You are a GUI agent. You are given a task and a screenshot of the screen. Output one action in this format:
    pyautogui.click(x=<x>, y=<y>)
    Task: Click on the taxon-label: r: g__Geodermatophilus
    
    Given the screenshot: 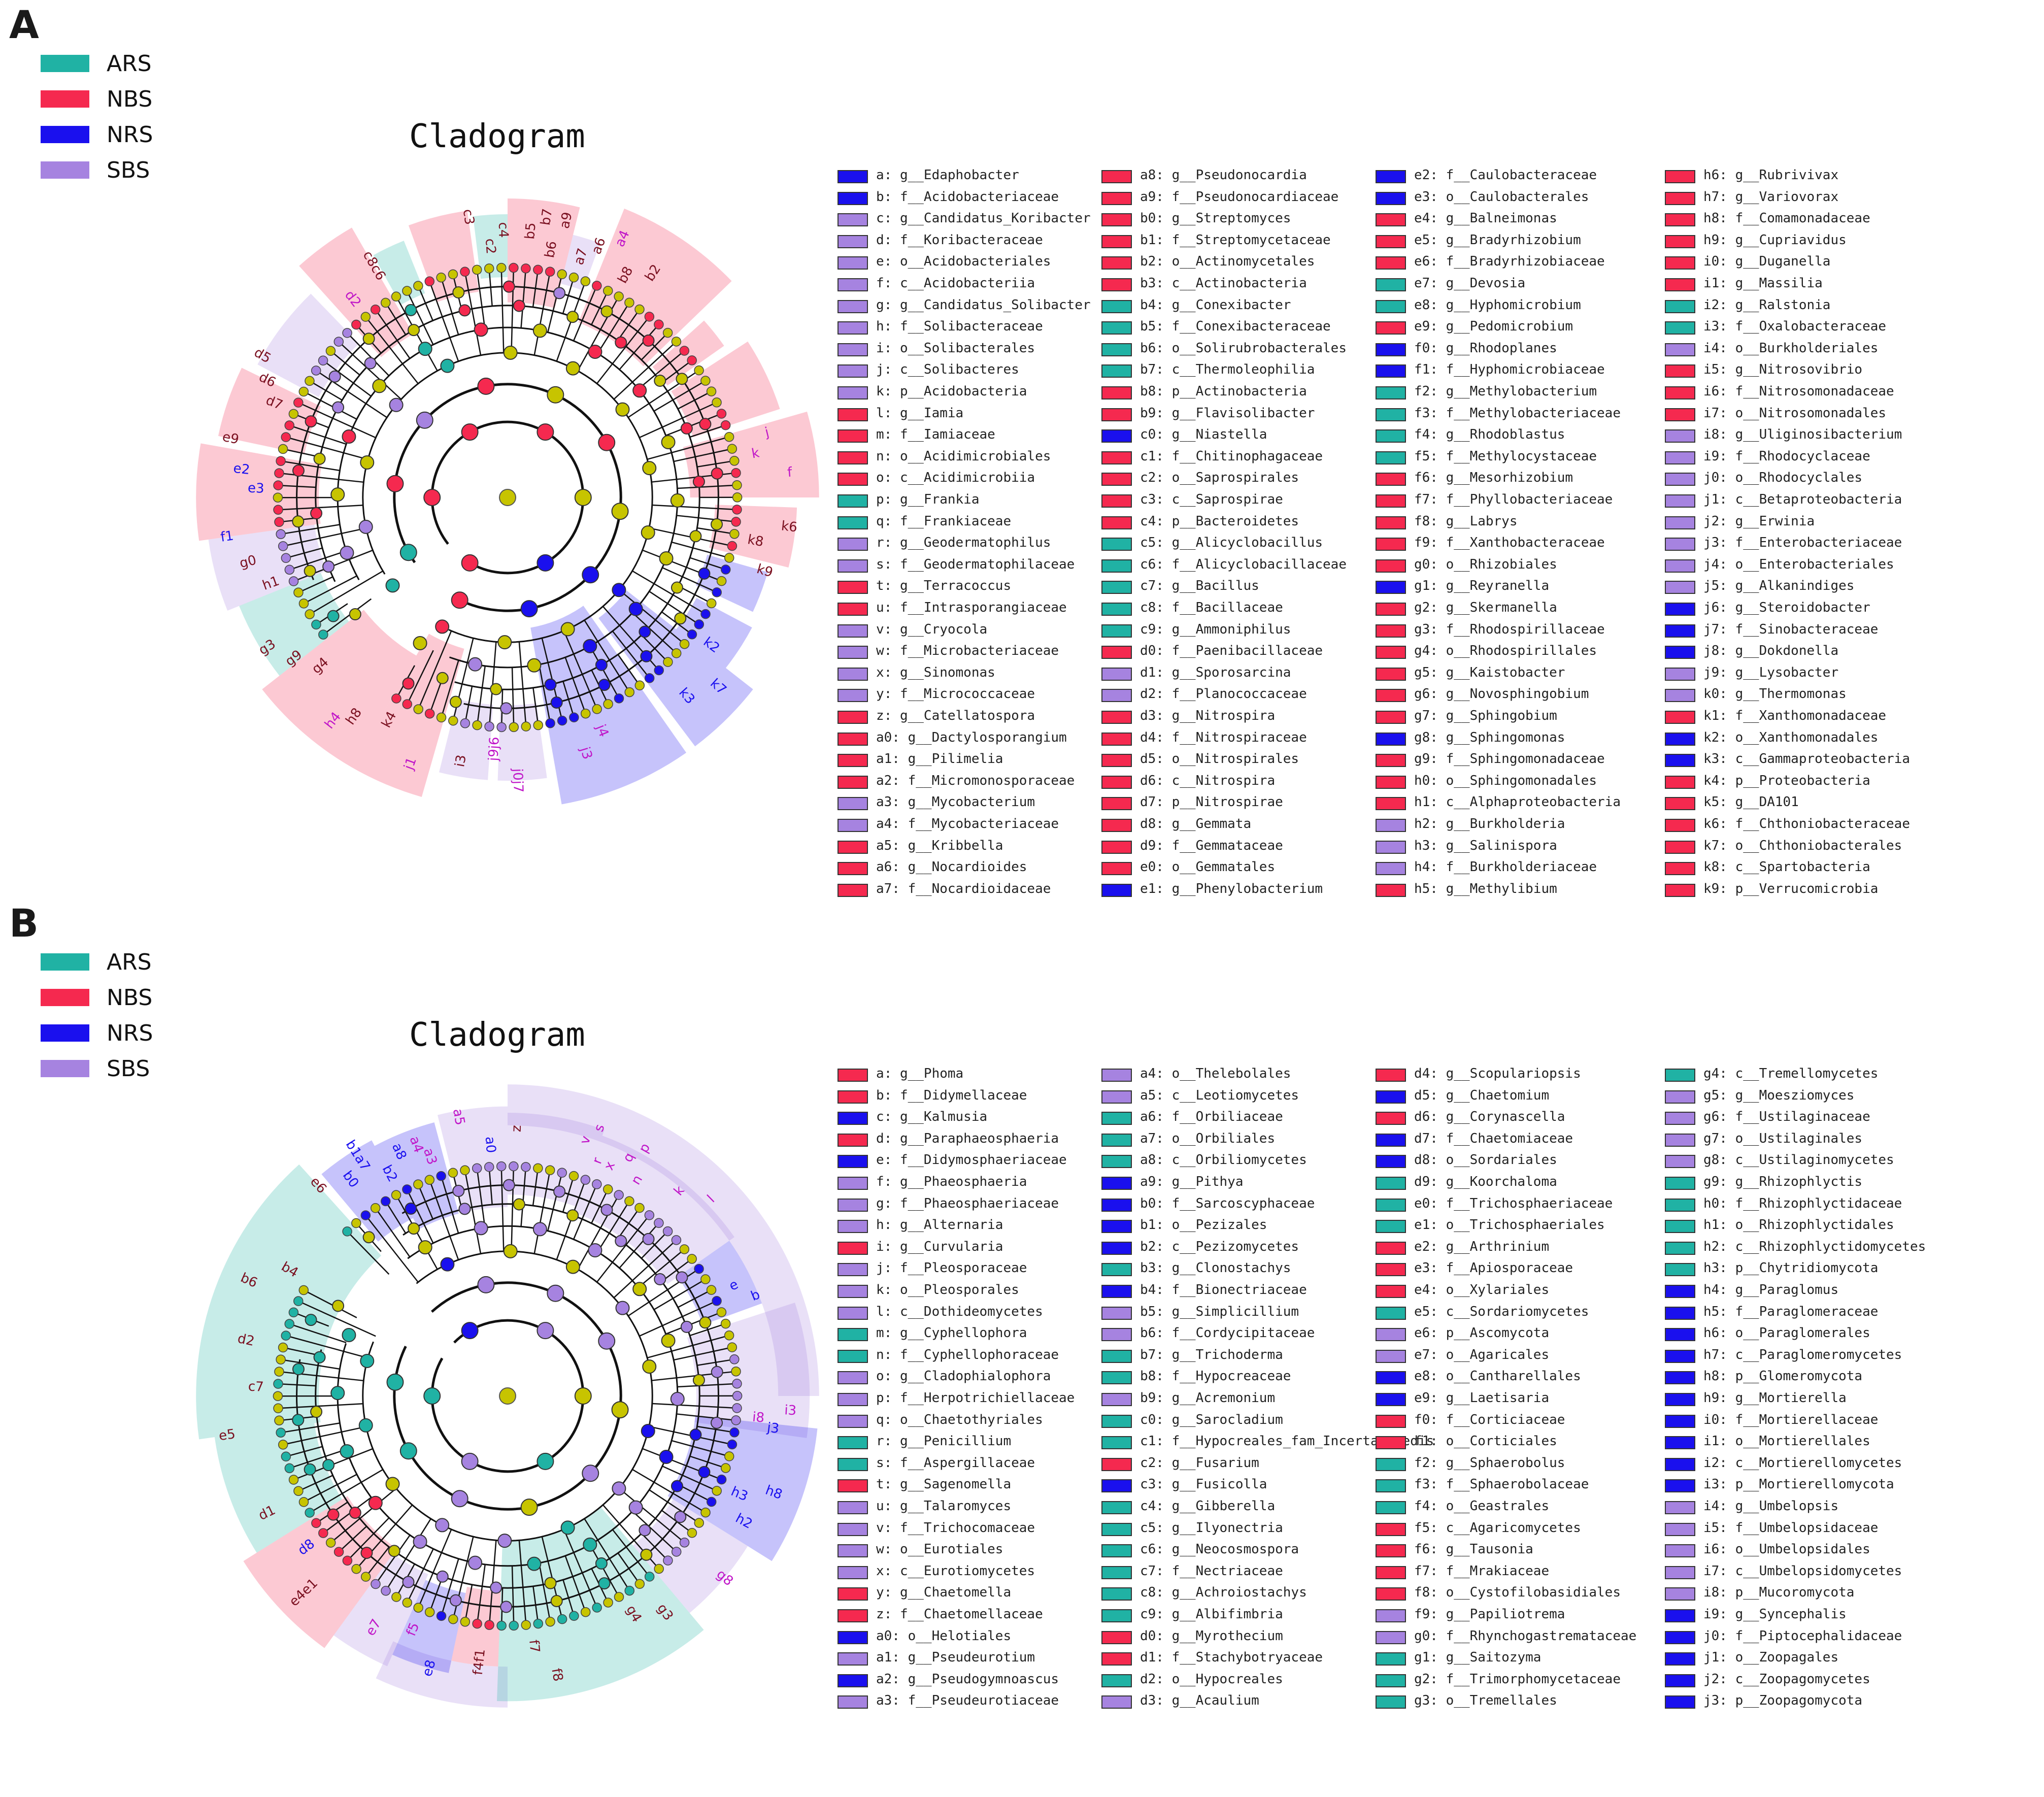 What is the action you would take?
    pyautogui.click(x=963, y=542)
    